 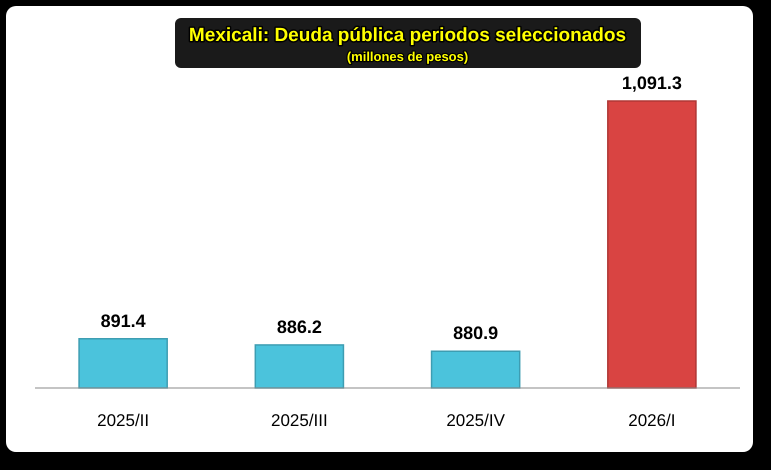 What do you see at coordinates (299, 326) in the screenshot?
I see `data-label: 886.2` at bounding box center [299, 326].